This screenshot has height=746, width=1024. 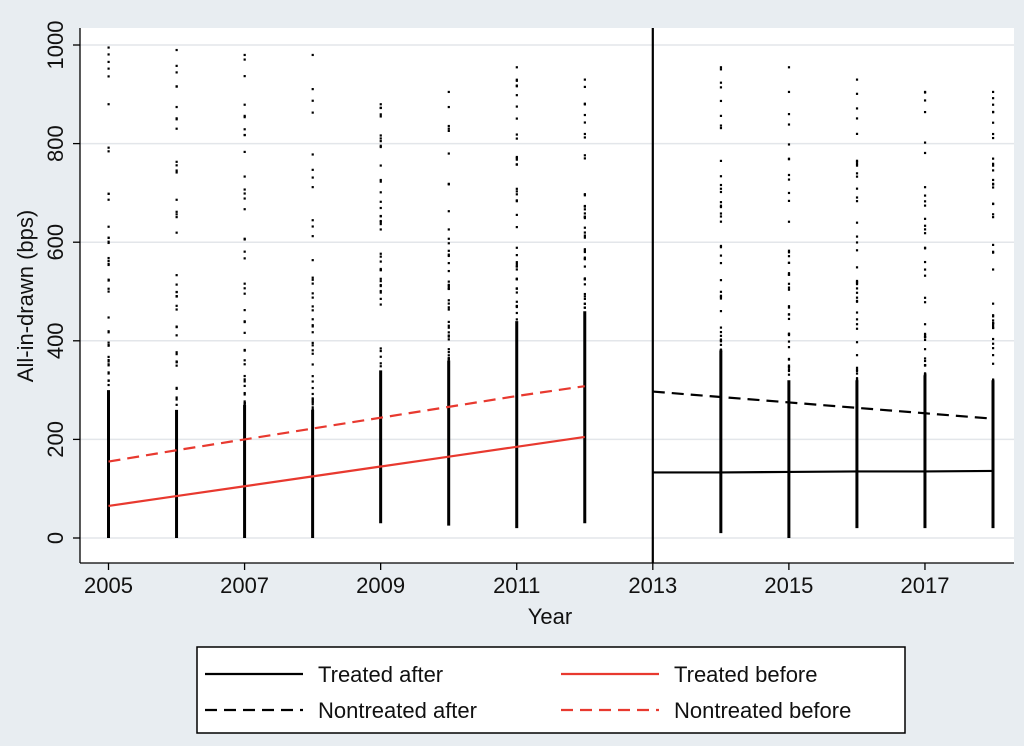 What do you see at coordinates (55, 340) in the screenshot?
I see `y-tick-label: 400` at bounding box center [55, 340].